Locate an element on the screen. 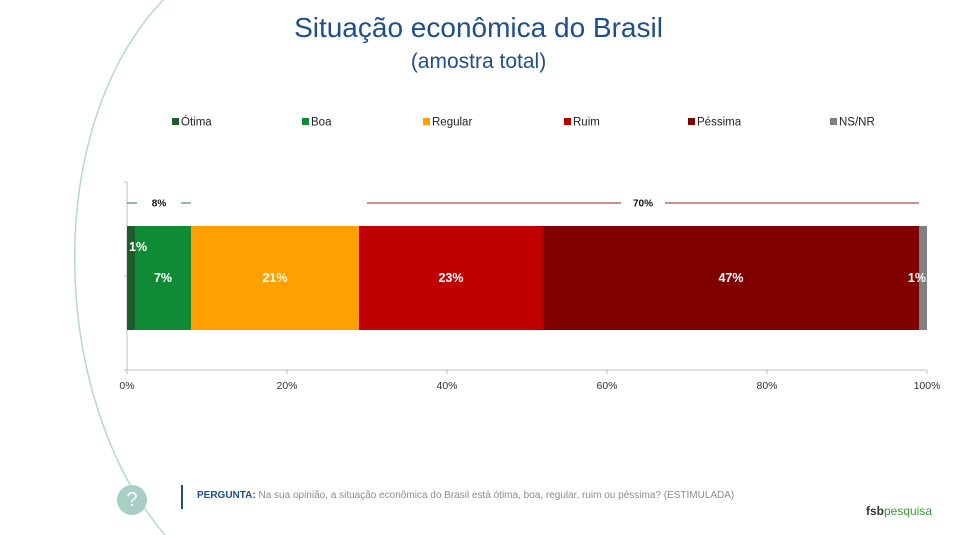 The height and width of the screenshot is (535, 957). x-tick-label-5: 100% is located at coordinates (927, 386).